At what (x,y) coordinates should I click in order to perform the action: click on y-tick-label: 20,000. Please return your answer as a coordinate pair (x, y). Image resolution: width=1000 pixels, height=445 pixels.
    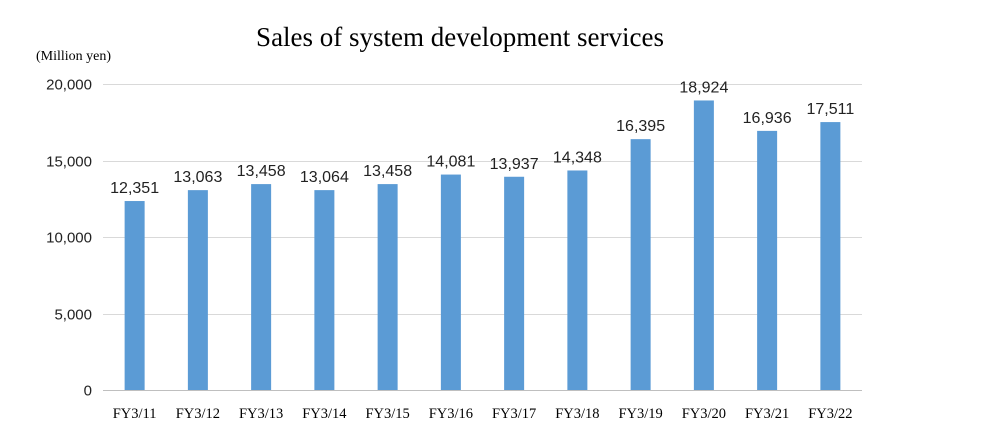
    Looking at the image, I should click on (69, 85).